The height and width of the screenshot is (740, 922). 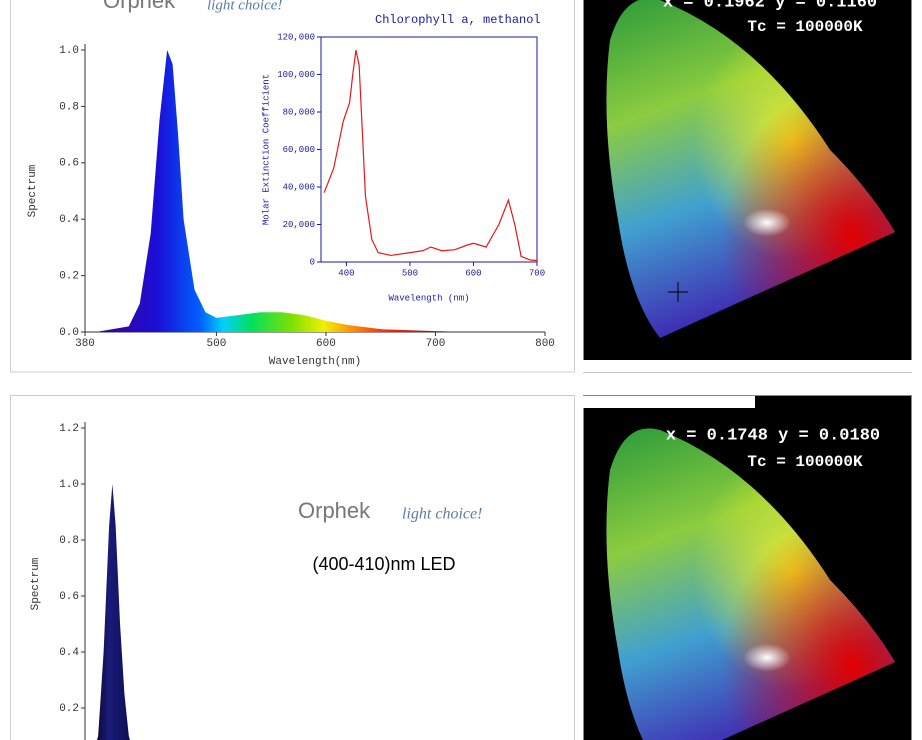 What do you see at coordinates (428, 298) in the screenshot?
I see `x-axis-label: Wavelength (nm)` at bounding box center [428, 298].